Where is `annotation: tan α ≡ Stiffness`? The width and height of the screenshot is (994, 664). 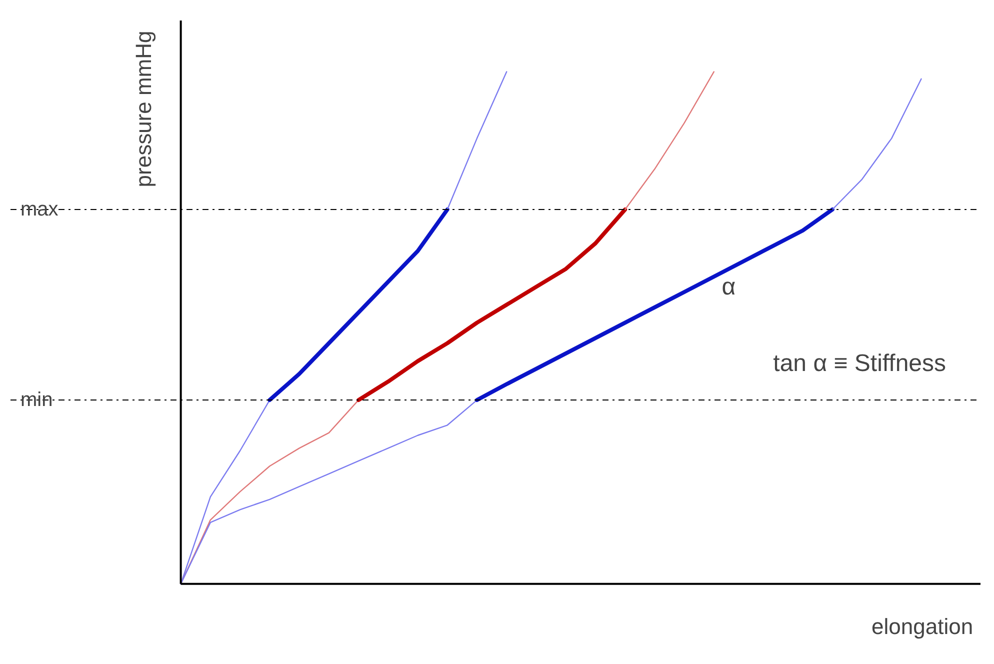
annotation: tan α ≡ Stiffness is located at coordinates (859, 364).